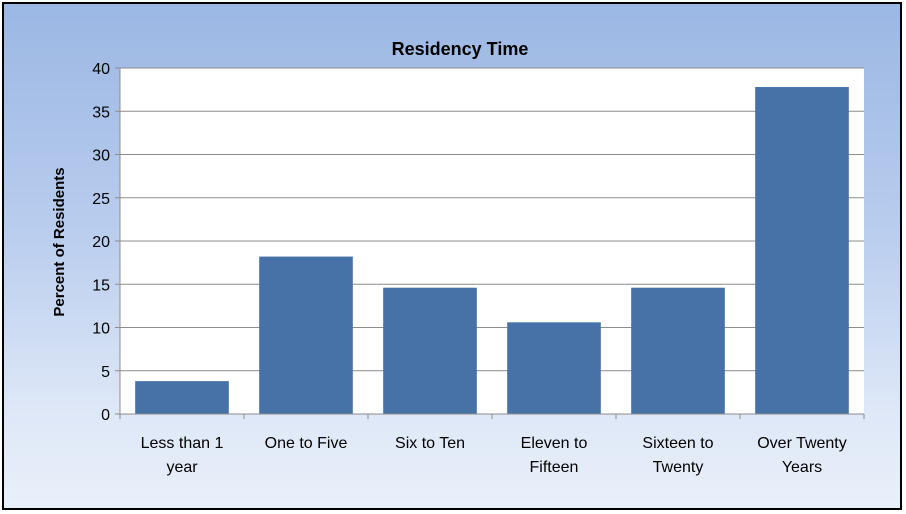 This screenshot has height=514, width=906. What do you see at coordinates (101, 112) in the screenshot?
I see `y-tick-label: 35` at bounding box center [101, 112].